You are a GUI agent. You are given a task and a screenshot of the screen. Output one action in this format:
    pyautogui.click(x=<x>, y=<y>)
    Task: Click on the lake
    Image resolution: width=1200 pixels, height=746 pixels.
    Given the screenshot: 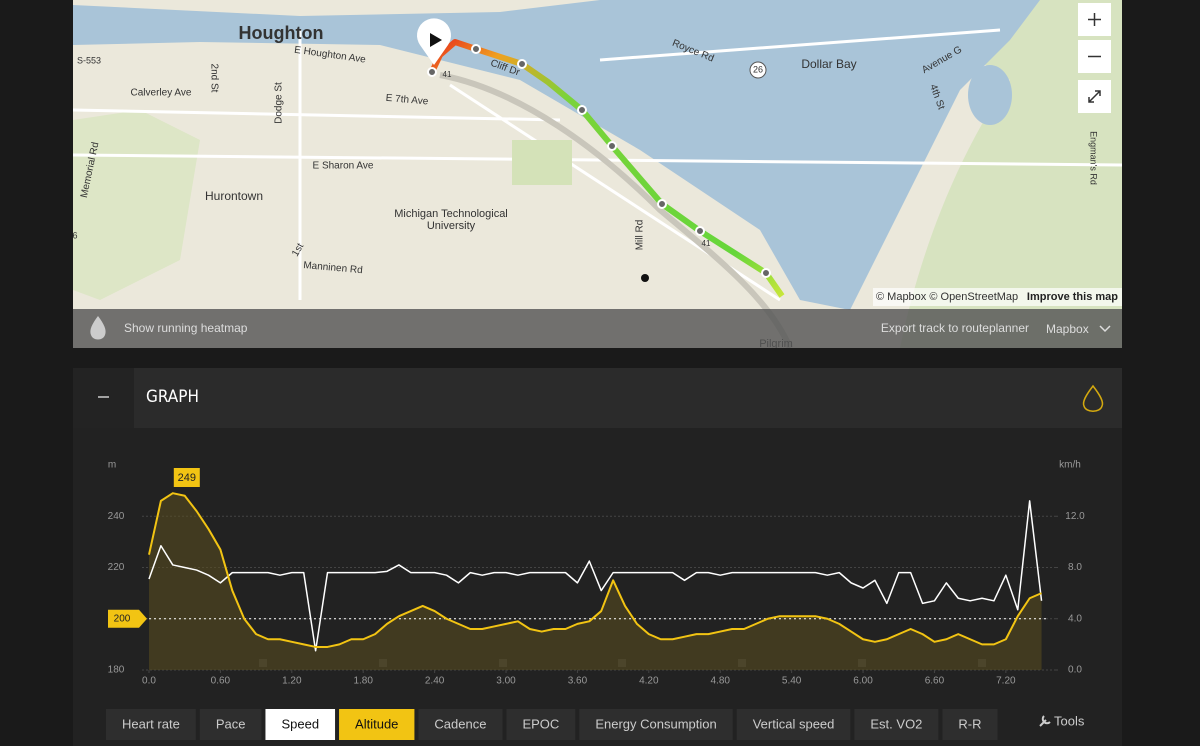 What is the action you would take?
    pyautogui.click(x=990, y=95)
    